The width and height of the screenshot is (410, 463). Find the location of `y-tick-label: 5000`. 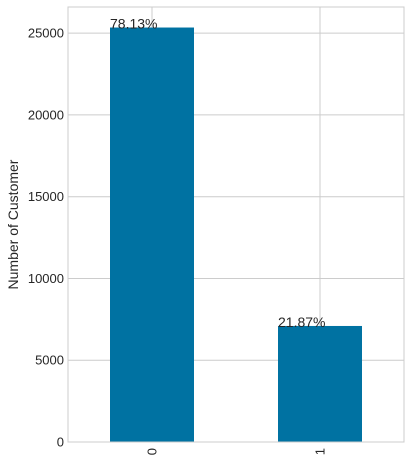

y-tick-label: 5000 is located at coordinates (49, 360).